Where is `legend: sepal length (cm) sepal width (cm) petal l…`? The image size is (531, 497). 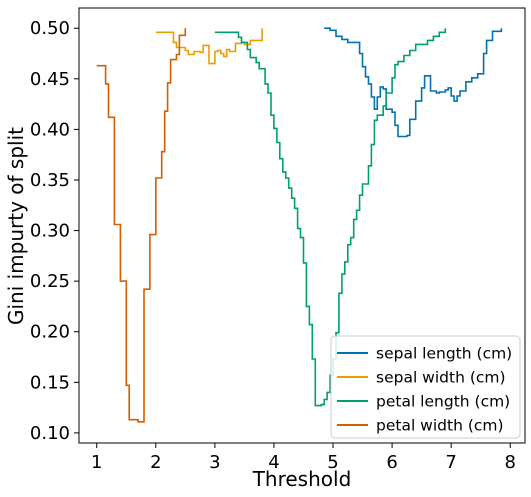
legend: sepal length (cm) sepal width (cm) petal l… is located at coordinates (425, 387).